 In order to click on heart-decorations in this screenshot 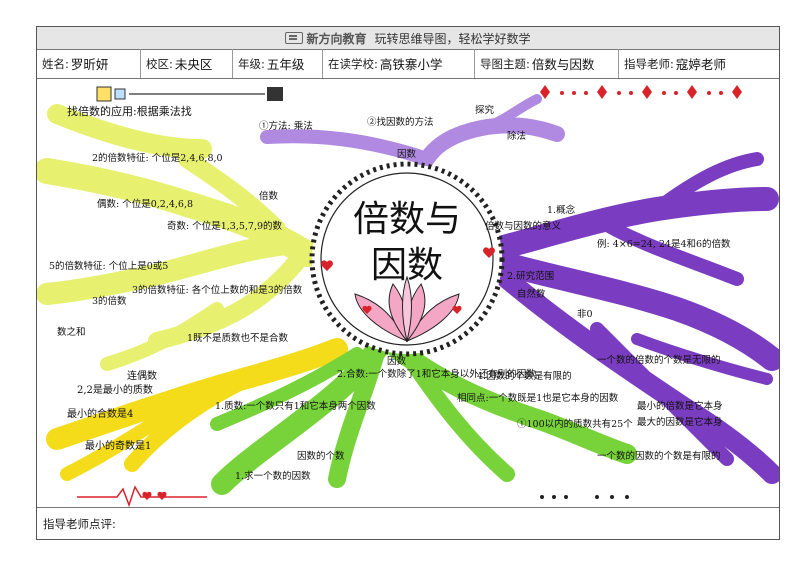, I will do `click(408, 280)`.